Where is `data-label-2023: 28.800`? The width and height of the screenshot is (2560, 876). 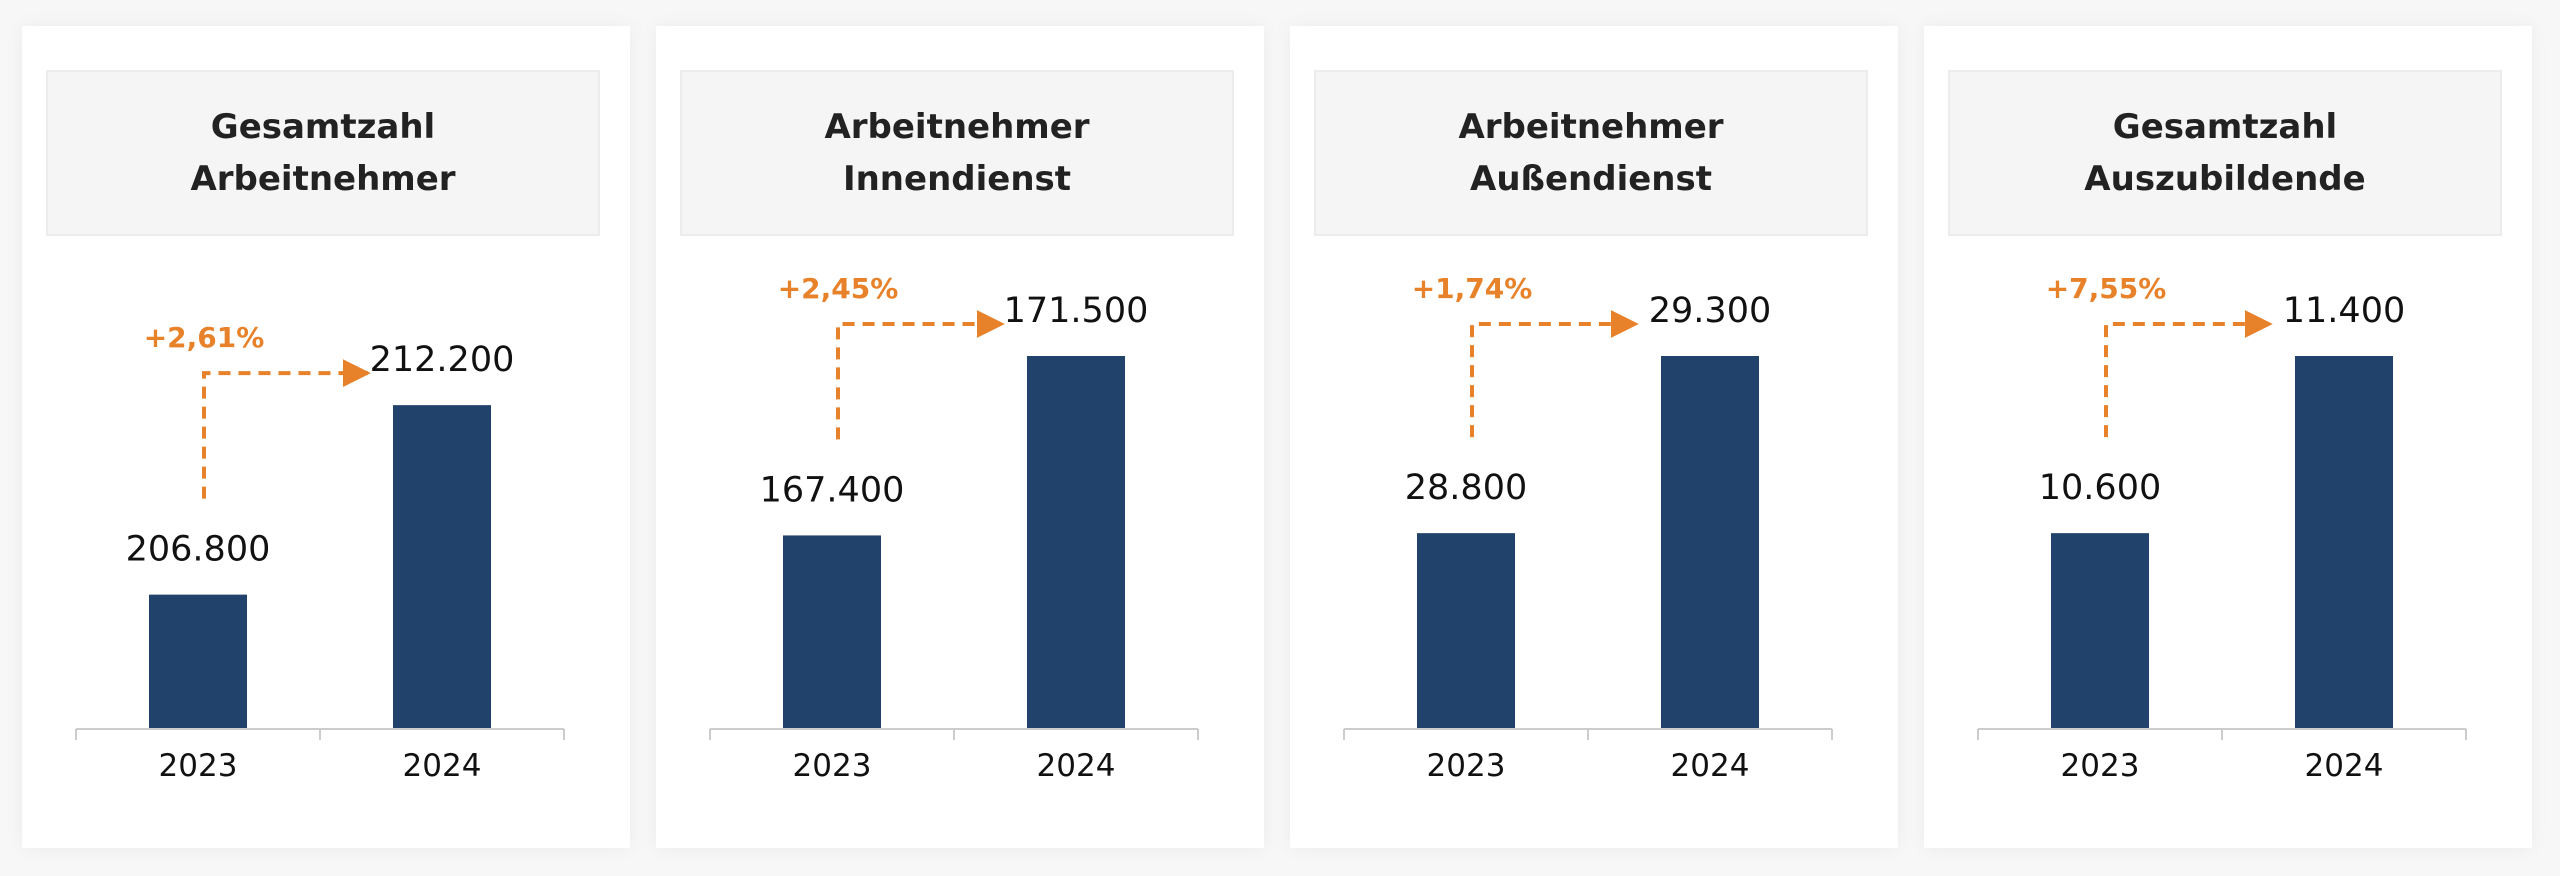 data-label-2023: 28.800 is located at coordinates (1466, 488).